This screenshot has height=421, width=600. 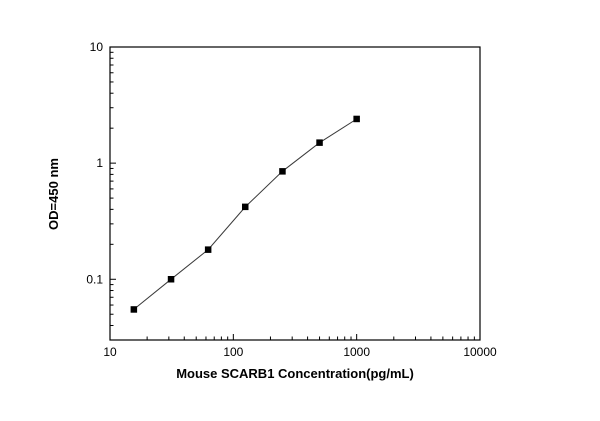 What do you see at coordinates (53, 194) in the screenshot?
I see `y-axis-label: OD=450 nm` at bounding box center [53, 194].